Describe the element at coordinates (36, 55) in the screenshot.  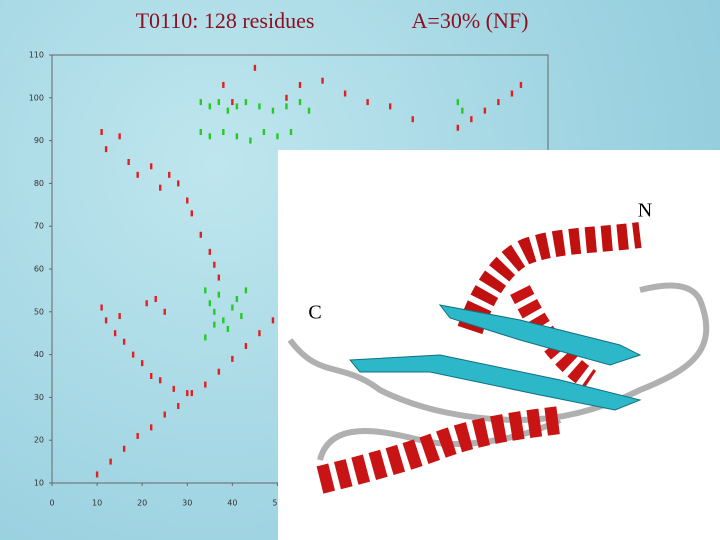
I see `y-tick-label: 110` at that location.